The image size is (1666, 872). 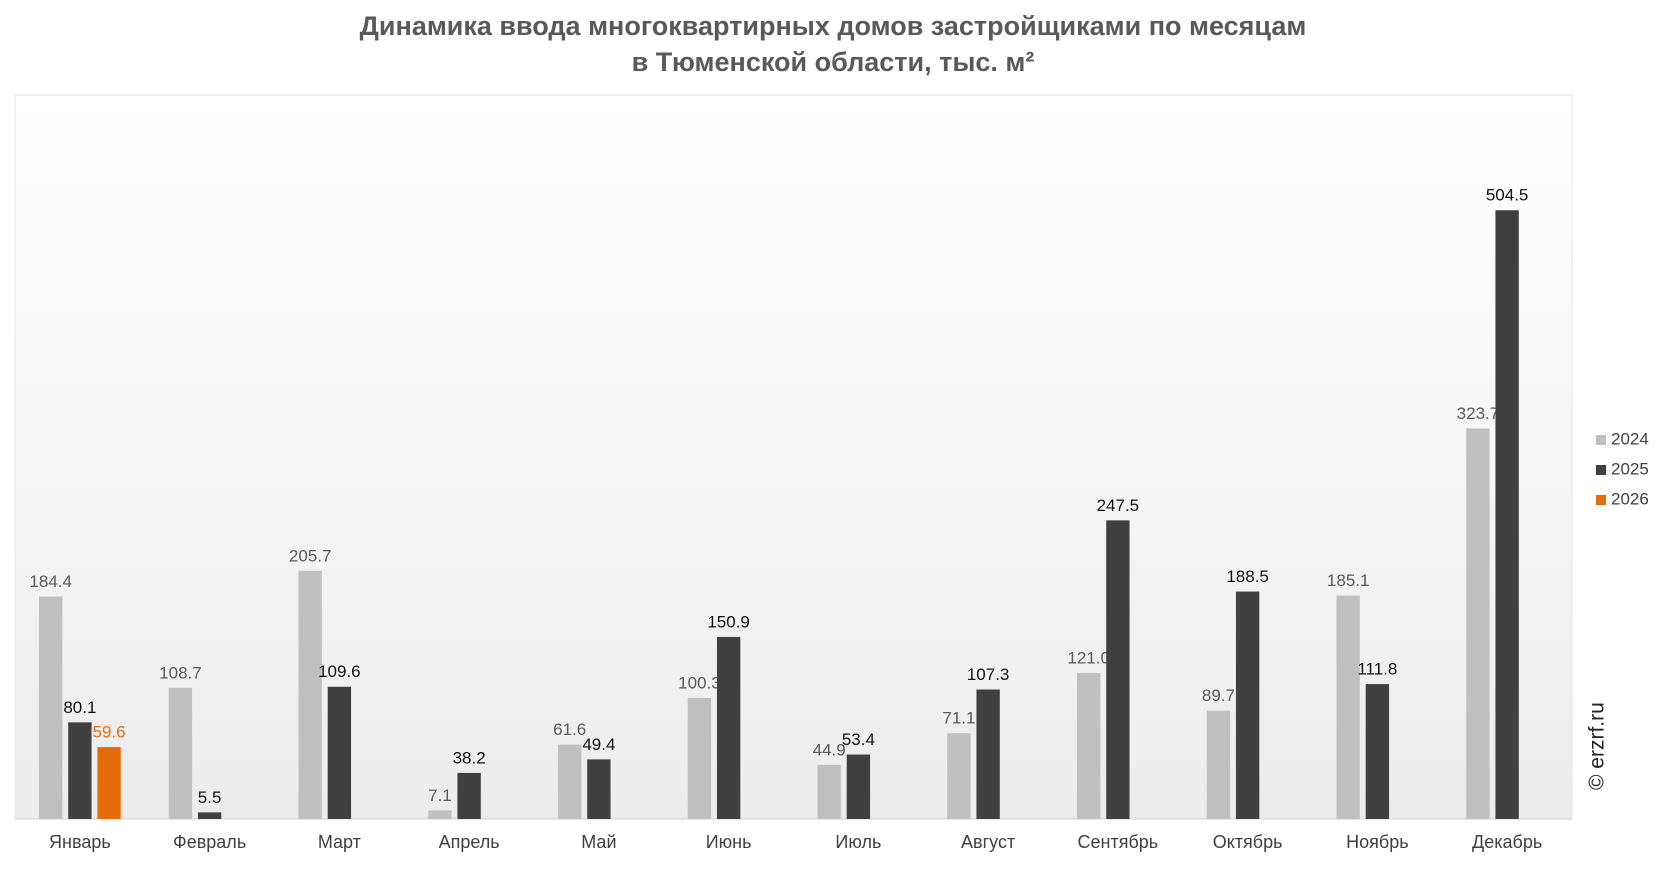 I want to click on x-tick-label: Май, so click(x=598, y=842).